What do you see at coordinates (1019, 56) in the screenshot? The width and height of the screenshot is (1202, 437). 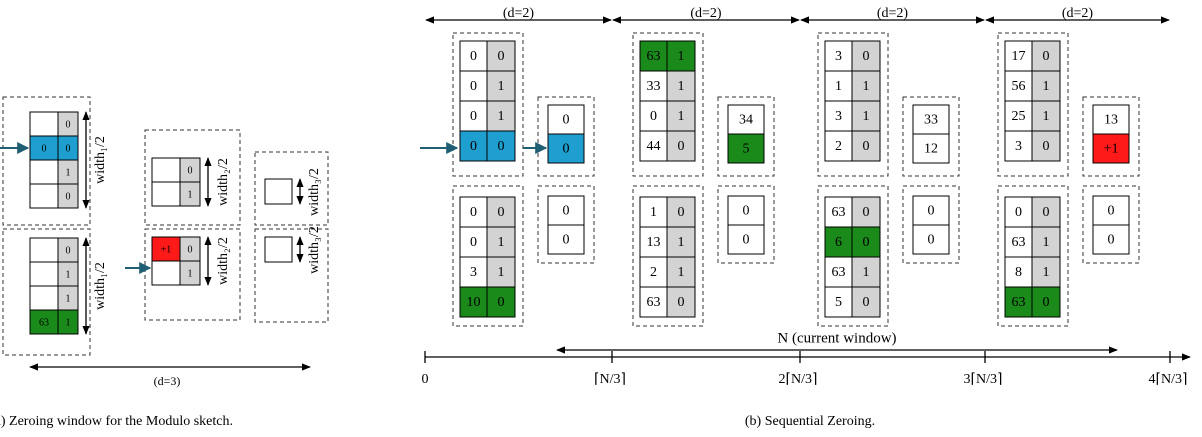 I see `cell-value: 17` at bounding box center [1019, 56].